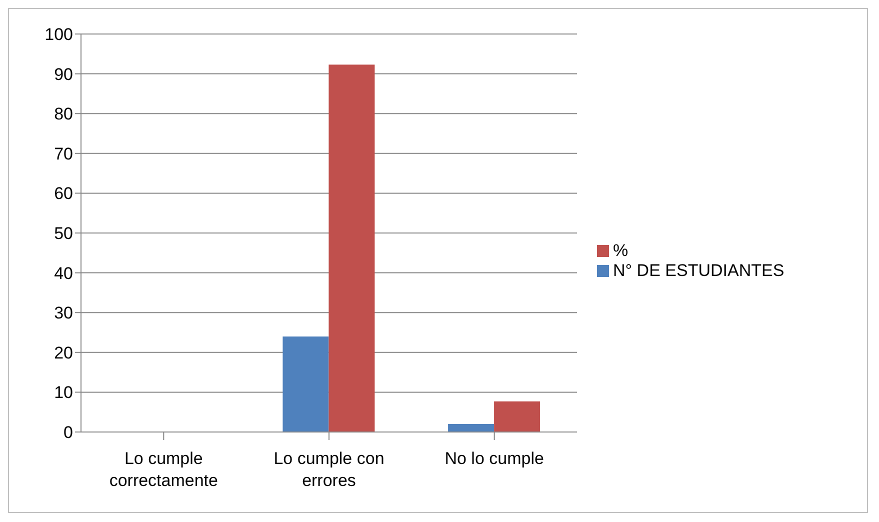 Image resolution: width=879 pixels, height=522 pixels. I want to click on y-tick-label: 70, so click(63, 154).